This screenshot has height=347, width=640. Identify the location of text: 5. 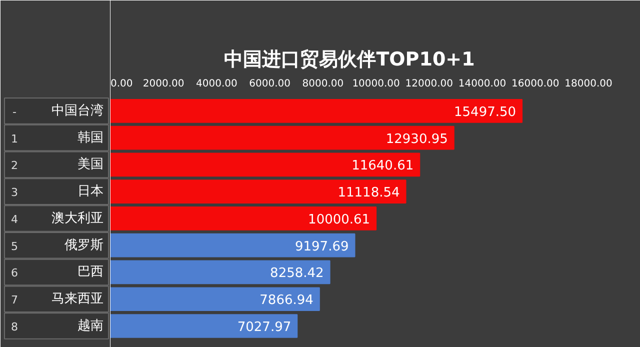
(14, 246).